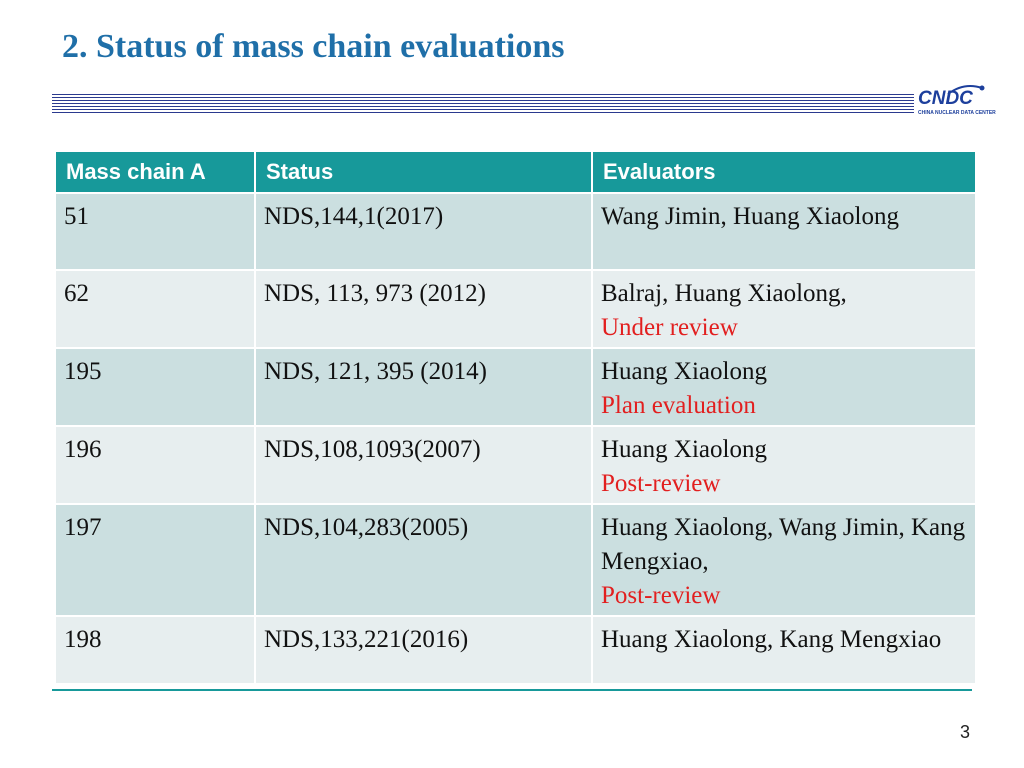 This screenshot has height=768, width=1024. Describe the element at coordinates (783, 173) in the screenshot. I see `header-evaluators: Evaluators` at that location.